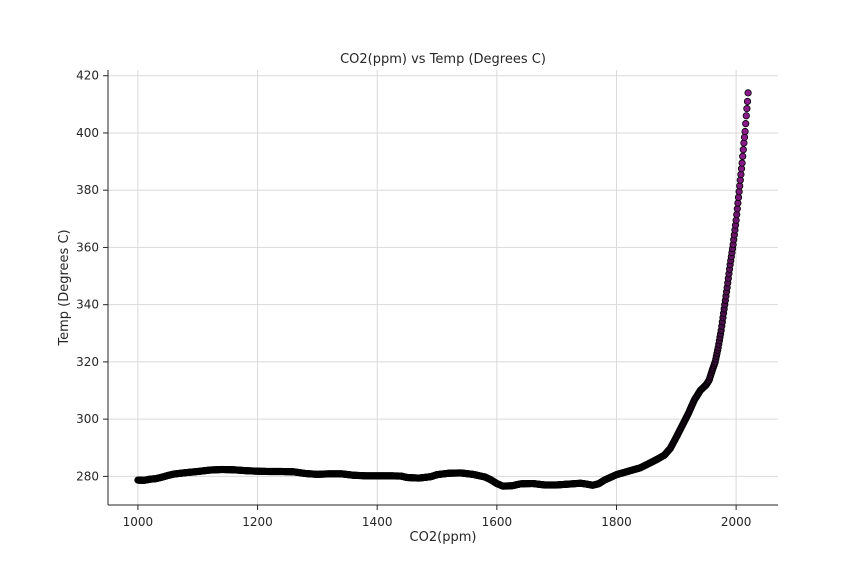  Describe the element at coordinates (443, 59) in the screenshot. I see `chart-title: CO2(ppm) vs Temp (Degrees C)` at that location.